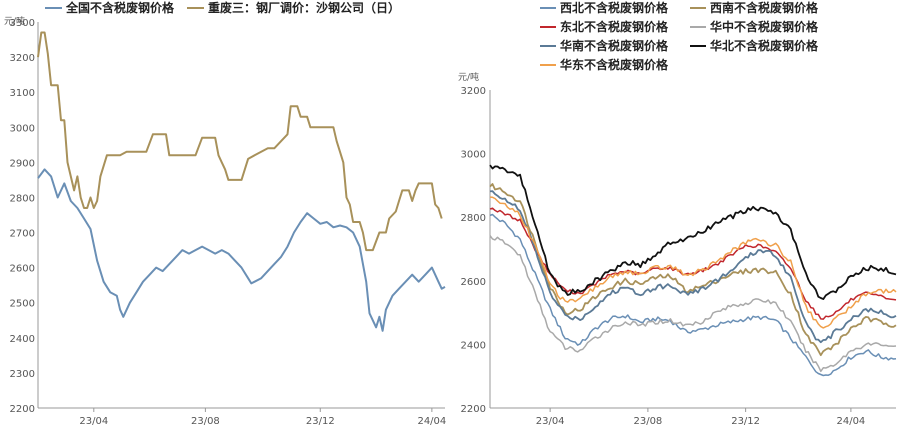 This screenshot has height=432, width=900. I want to click on legend-label-right-1: 西南不含税废钢价格, so click(764, 7).